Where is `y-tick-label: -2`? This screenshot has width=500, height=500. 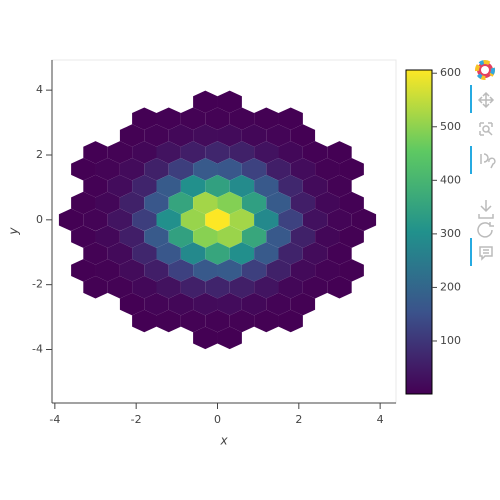
y-tick-label: -2 is located at coordinates (37, 284).